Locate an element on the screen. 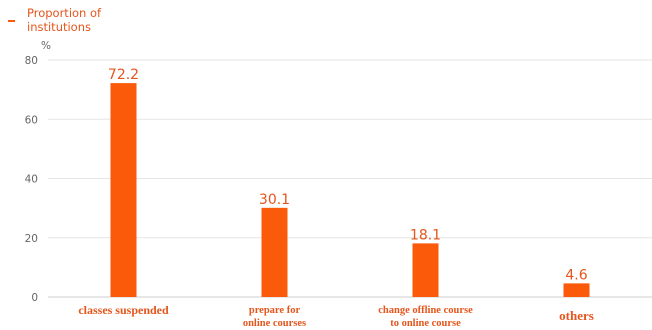  y-tick-label: 0 is located at coordinates (34, 298).